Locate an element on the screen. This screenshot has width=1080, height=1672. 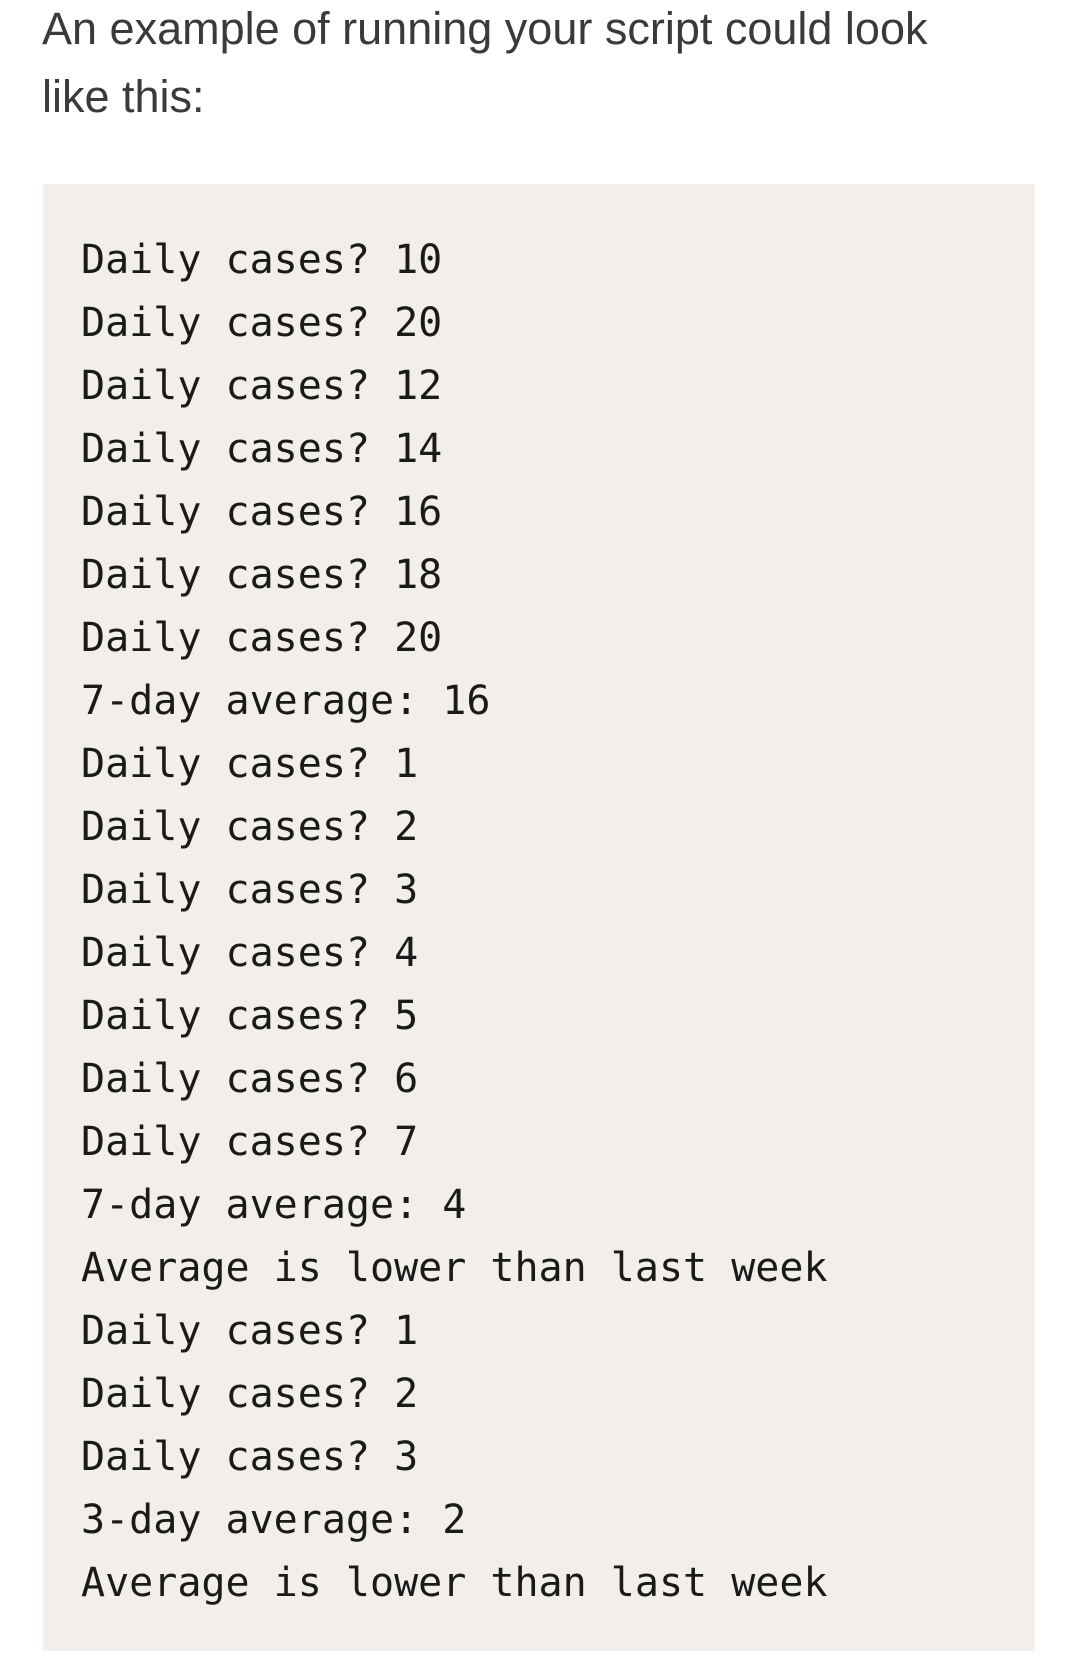
console-line: 7-day average: 4 is located at coordinates (274, 1205).